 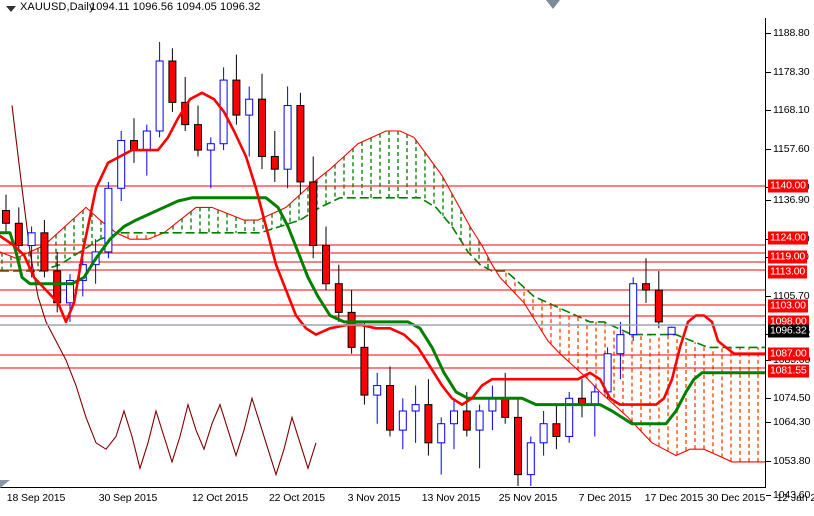 I want to click on price-level-badge: 1140.00, so click(x=788, y=186).